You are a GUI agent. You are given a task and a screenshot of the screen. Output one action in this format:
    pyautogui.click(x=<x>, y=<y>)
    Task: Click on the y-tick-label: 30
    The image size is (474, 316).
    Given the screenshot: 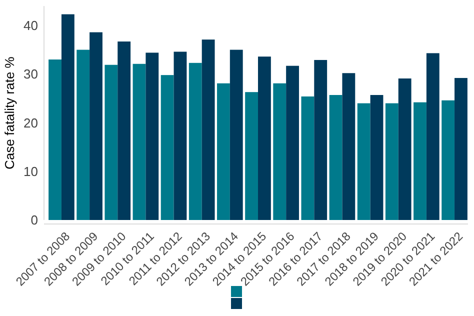 What is the action you would take?
    pyautogui.click(x=31, y=74)
    